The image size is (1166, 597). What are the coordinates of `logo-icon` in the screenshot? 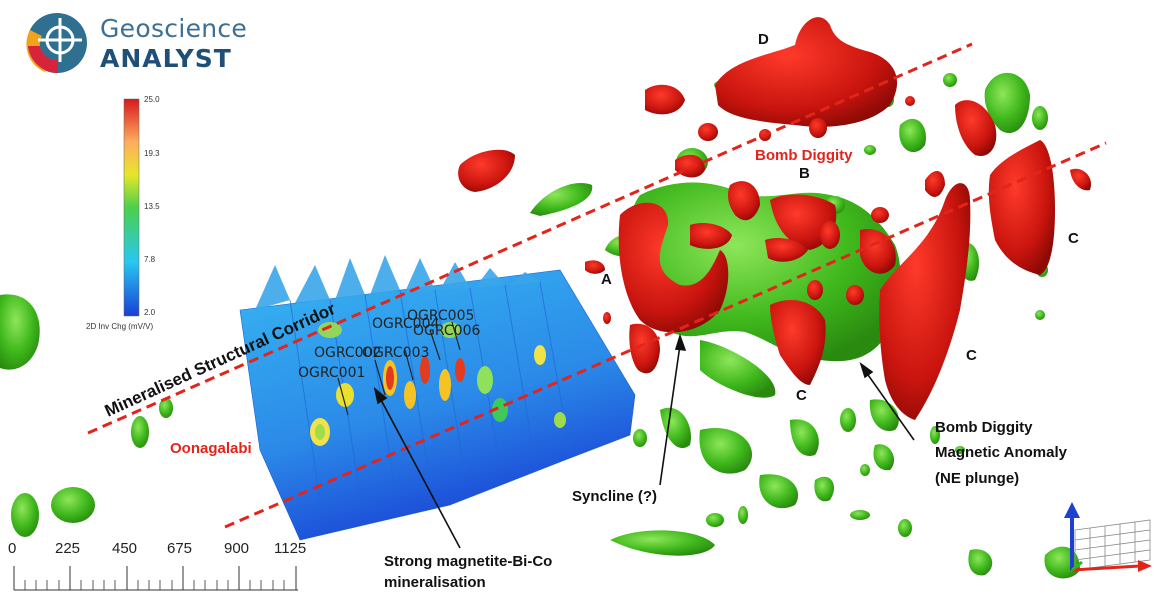 It's located at (56, 43).